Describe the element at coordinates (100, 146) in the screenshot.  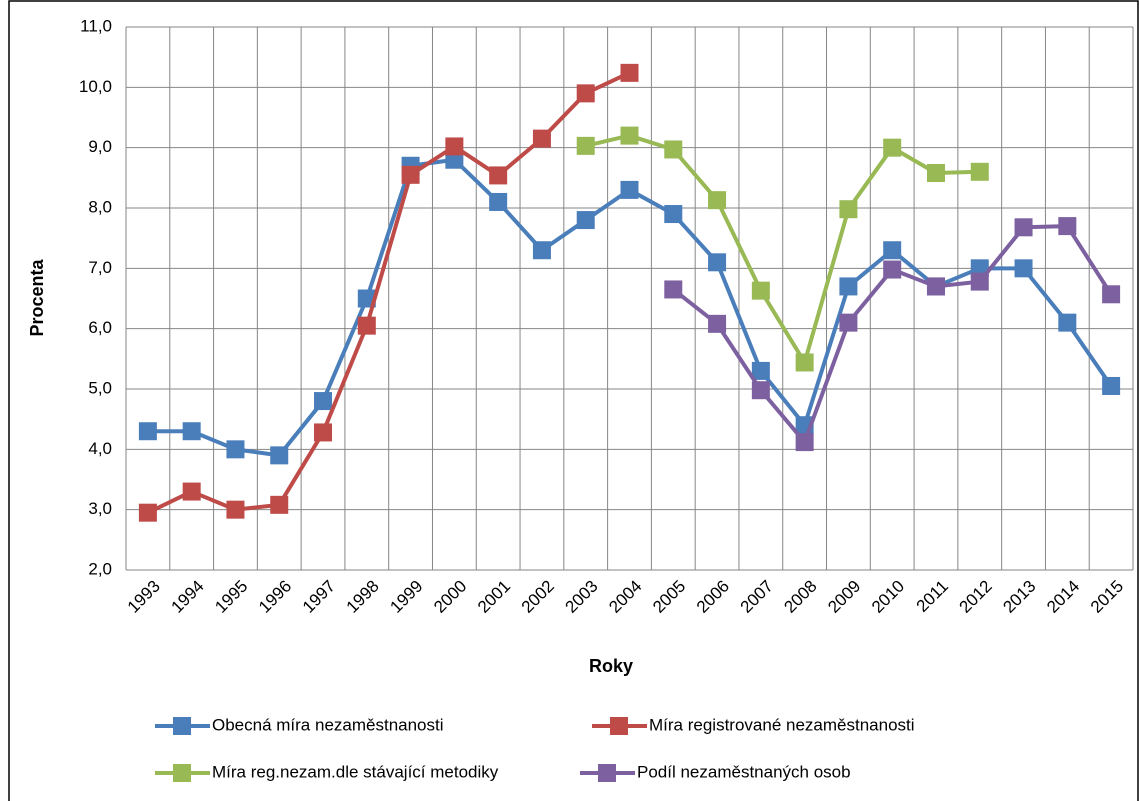
I see `y-tick-label: 9,0` at that location.